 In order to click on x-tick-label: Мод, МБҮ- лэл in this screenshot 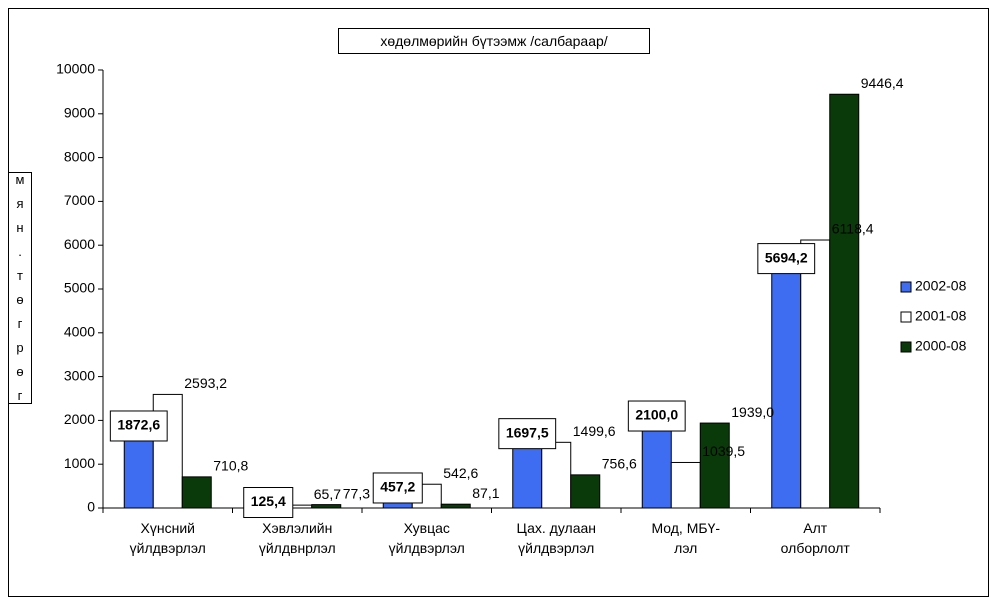, I will do `click(686, 538)`.